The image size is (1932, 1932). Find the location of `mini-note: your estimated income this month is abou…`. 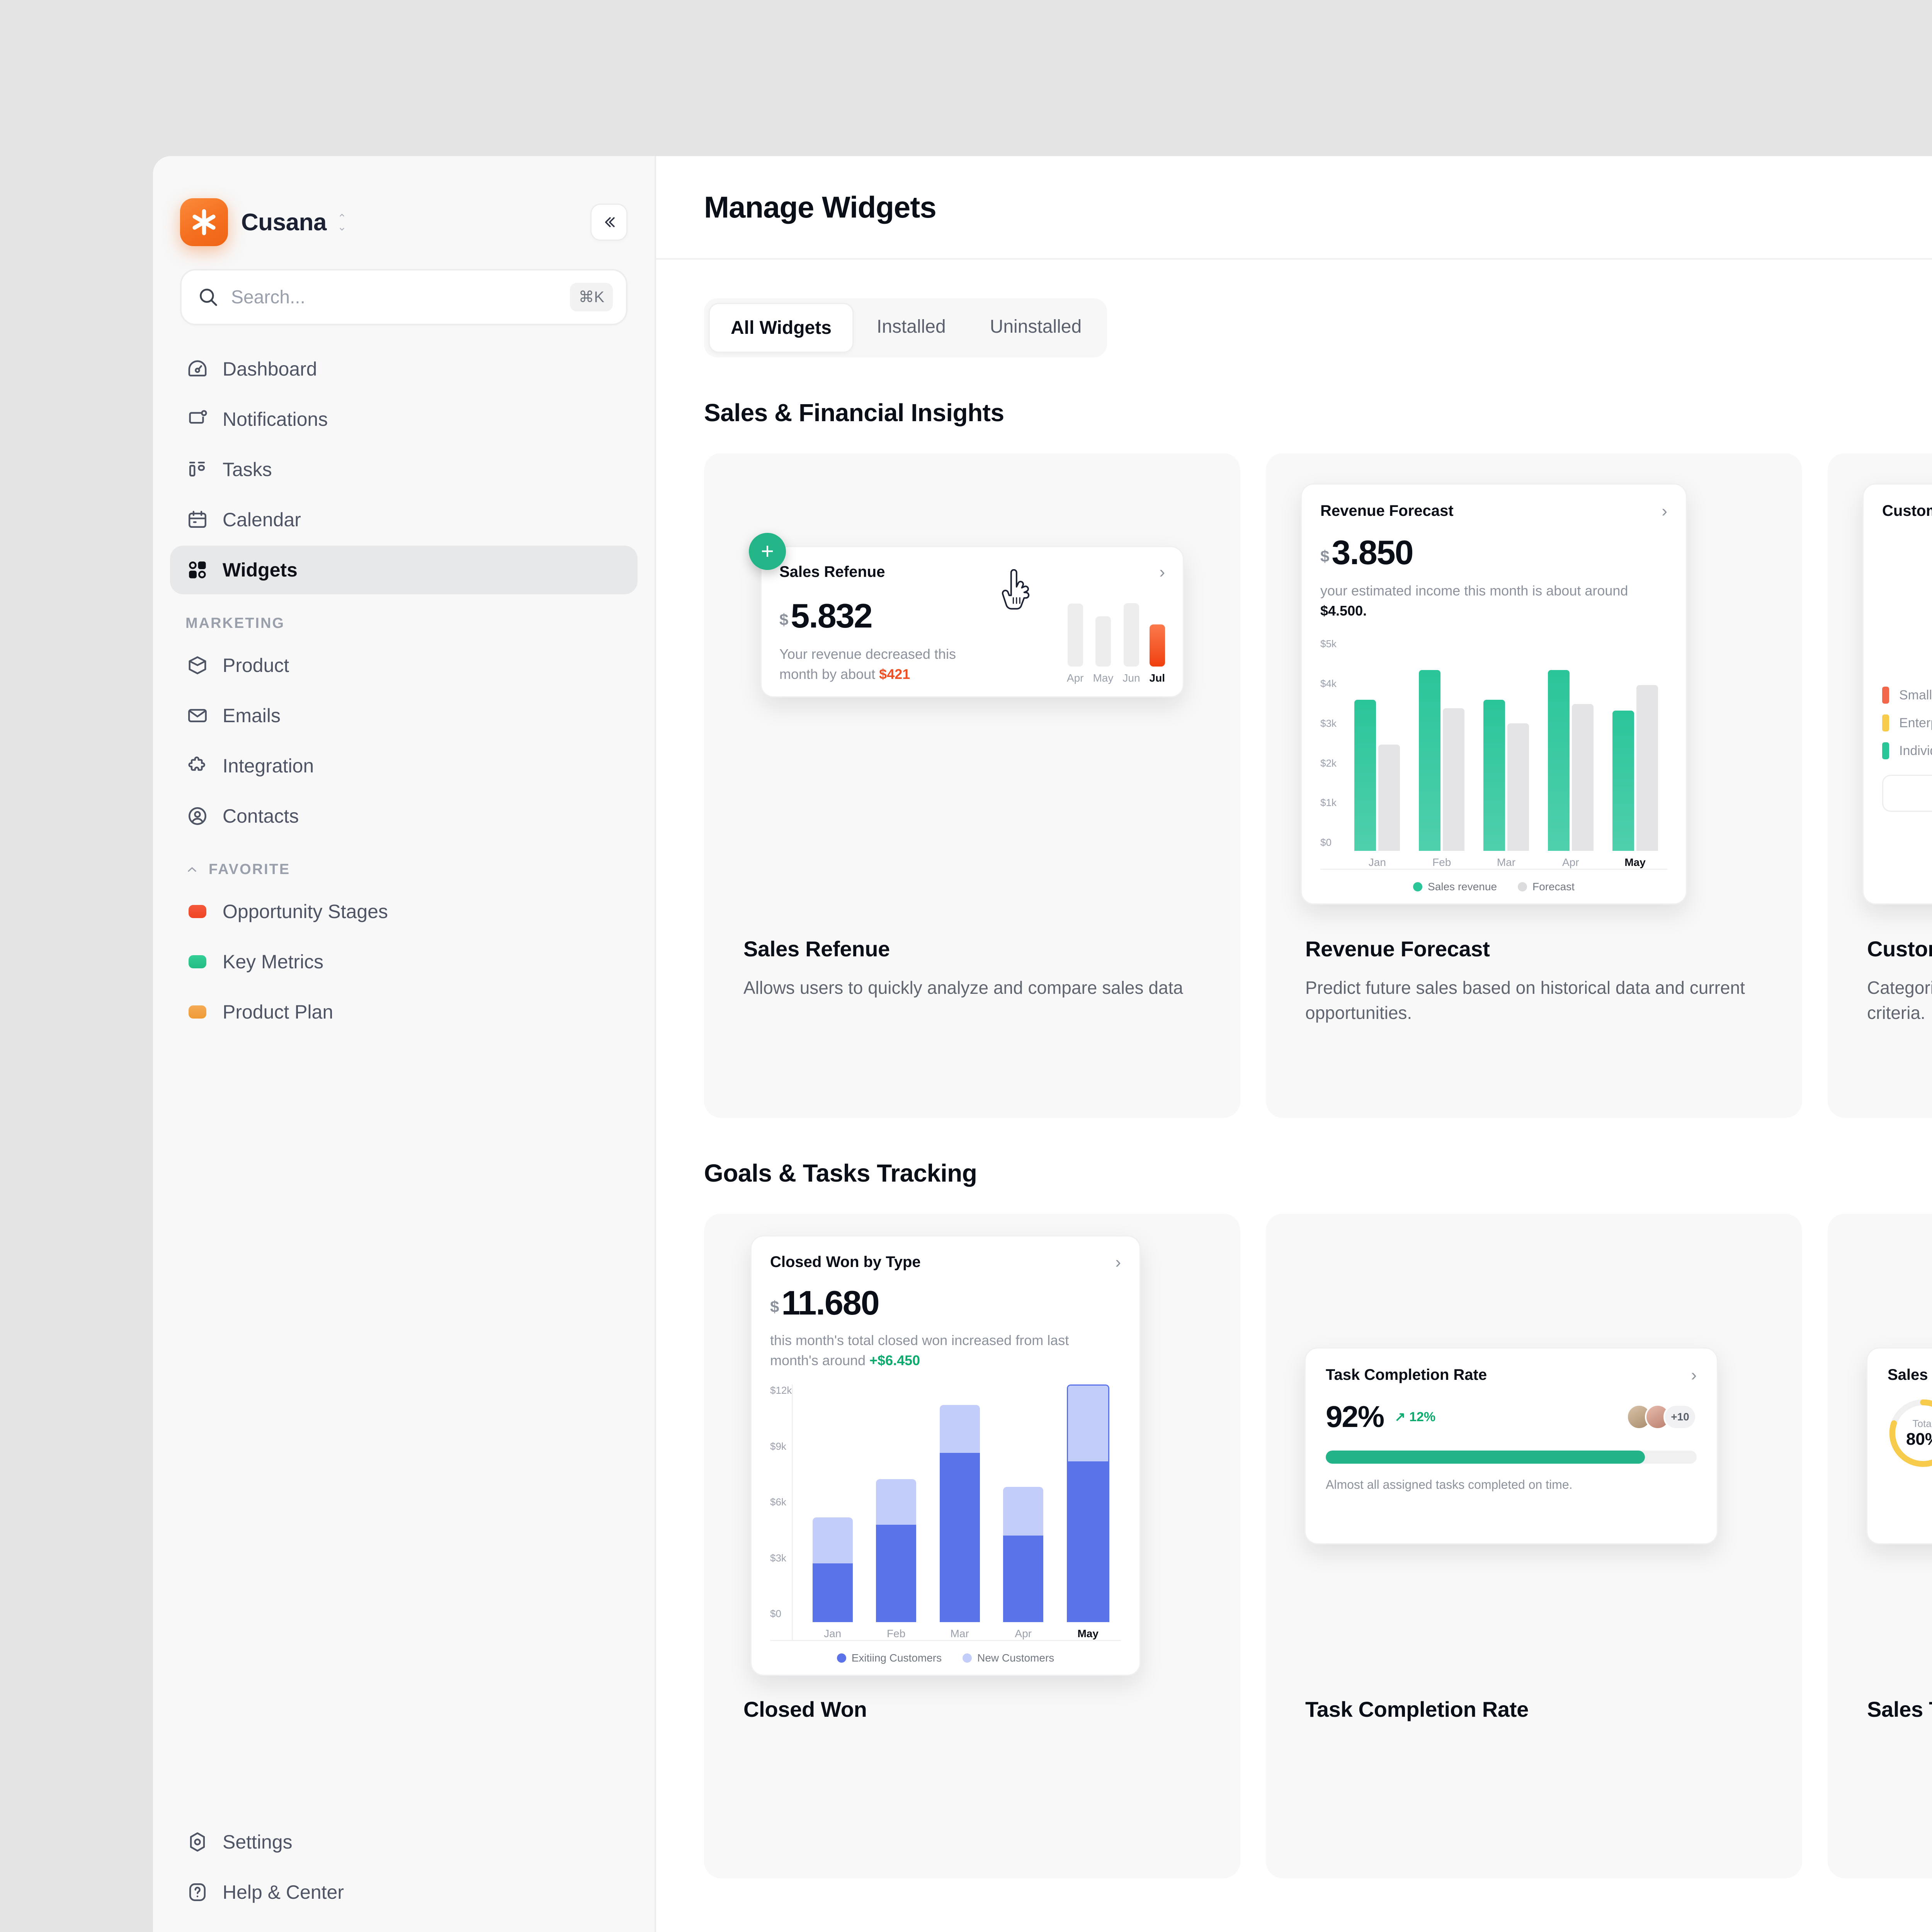

mini-note: your estimated income this month is abou… is located at coordinates (1478, 601).